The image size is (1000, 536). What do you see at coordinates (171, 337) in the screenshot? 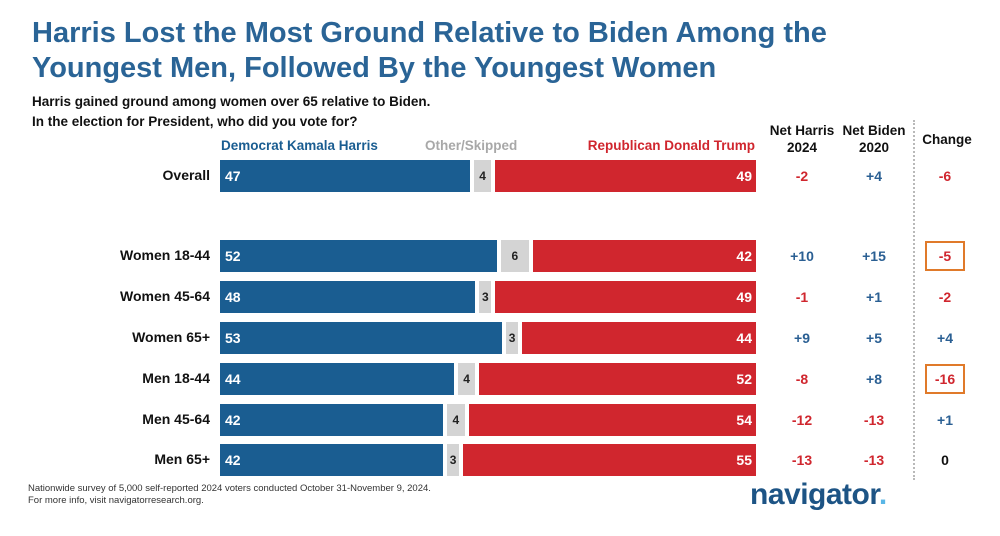
I see `row-label: Women 65+` at bounding box center [171, 337].